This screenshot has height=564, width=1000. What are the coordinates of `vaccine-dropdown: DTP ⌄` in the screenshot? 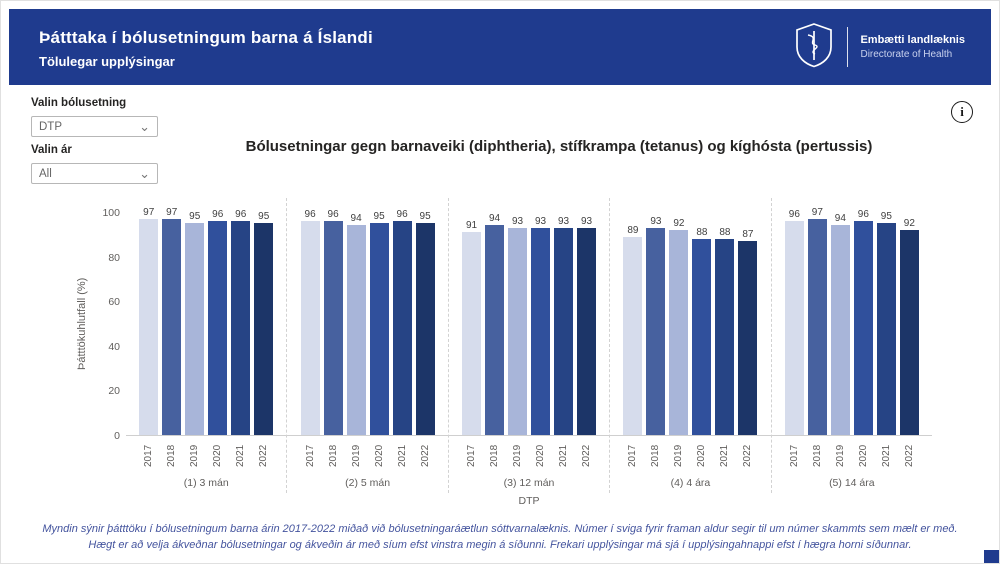 It's located at (94, 126).